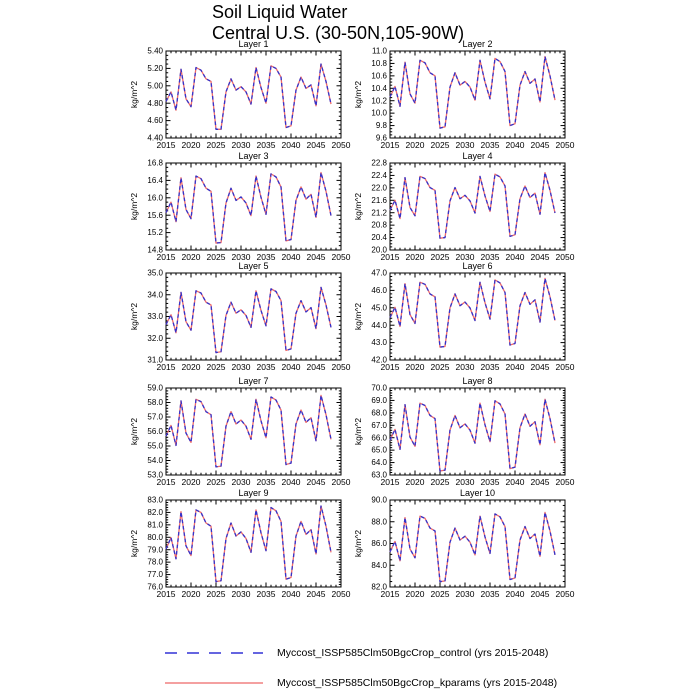 The height and width of the screenshot is (700, 700). Describe the element at coordinates (379, 388) in the screenshot. I see `axis-text: 70.0` at that location.